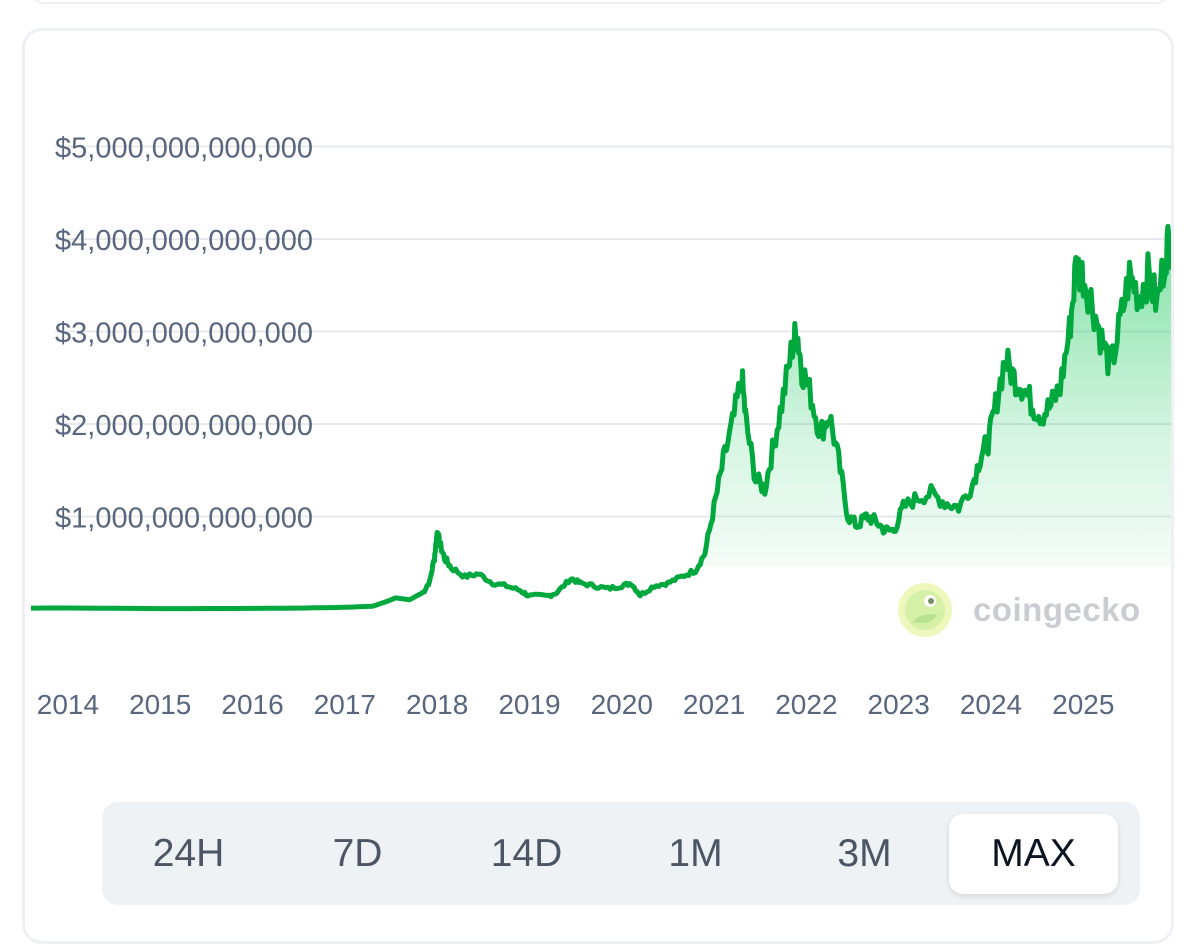 This screenshot has height=944, width=1200. What do you see at coordinates (1083, 704) in the screenshot?
I see `x-tick-label: 2025` at bounding box center [1083, 704].